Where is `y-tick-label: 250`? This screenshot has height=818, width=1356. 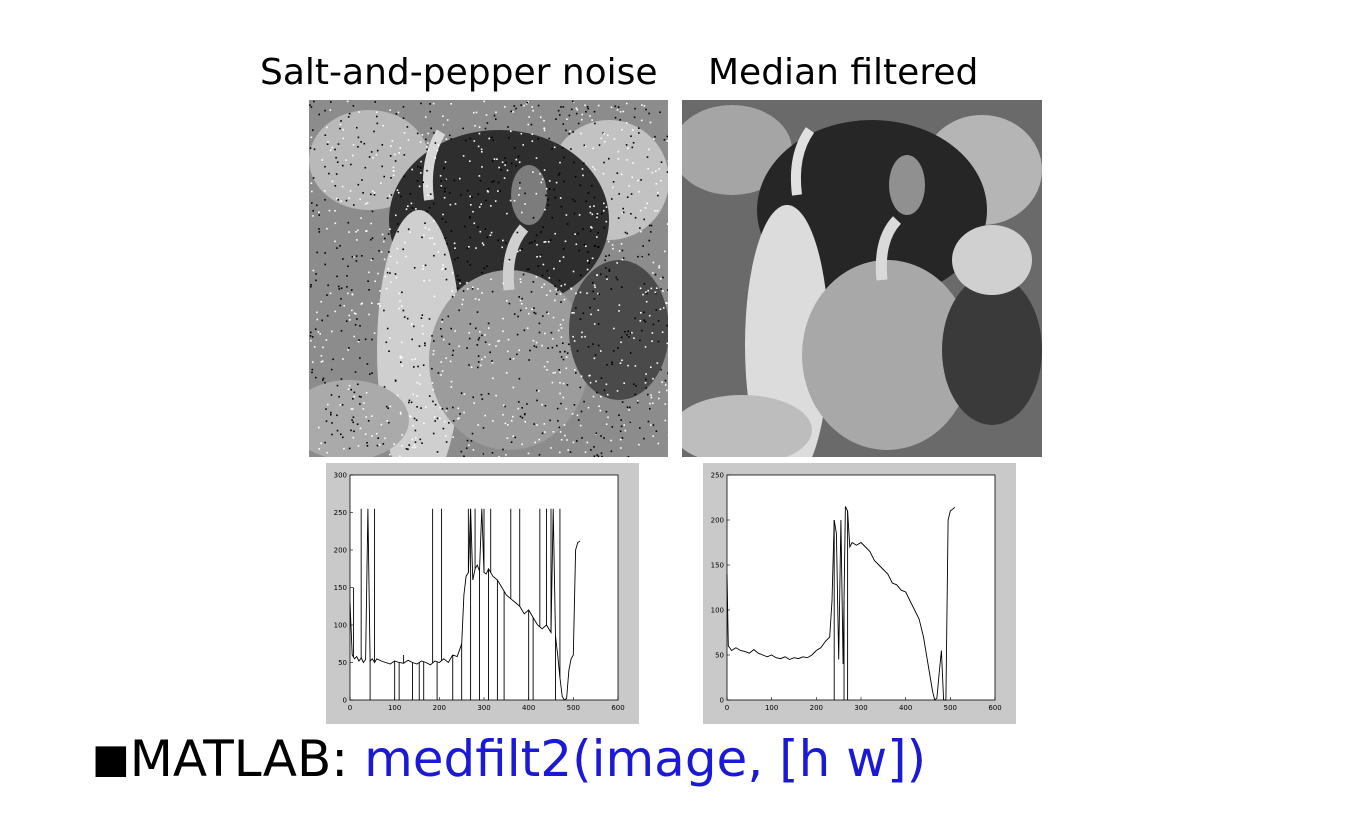
y-tick-label: 250 is located at coordinates (340, 513).